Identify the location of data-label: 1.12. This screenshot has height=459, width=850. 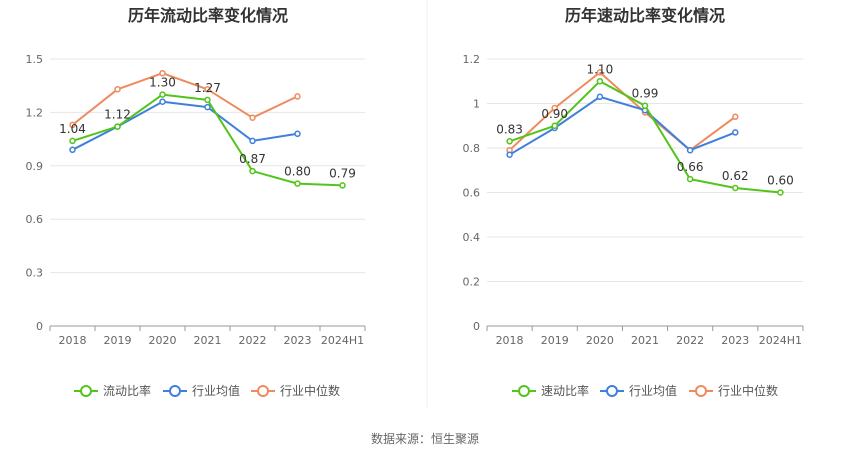
(117, 115).